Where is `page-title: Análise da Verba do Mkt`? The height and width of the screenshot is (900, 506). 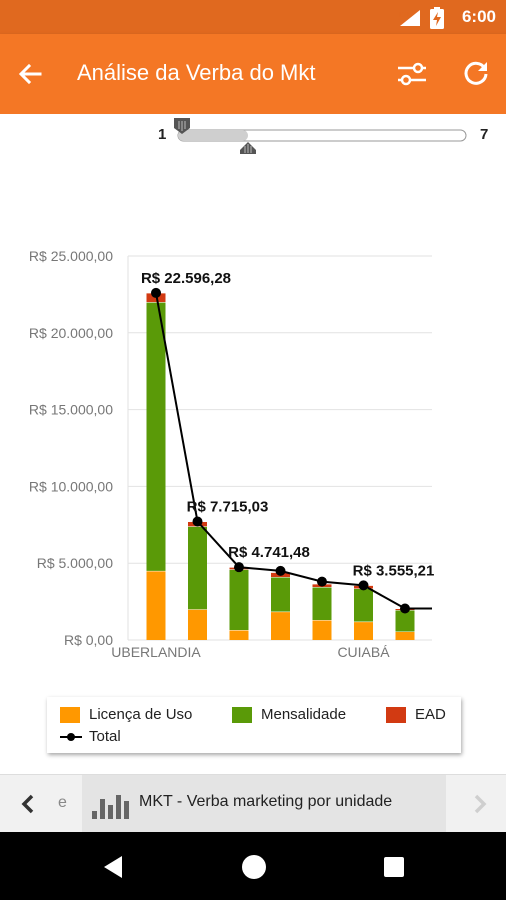
page-title: Análise da Verba do Mkt is located at coordinates (196, 72).